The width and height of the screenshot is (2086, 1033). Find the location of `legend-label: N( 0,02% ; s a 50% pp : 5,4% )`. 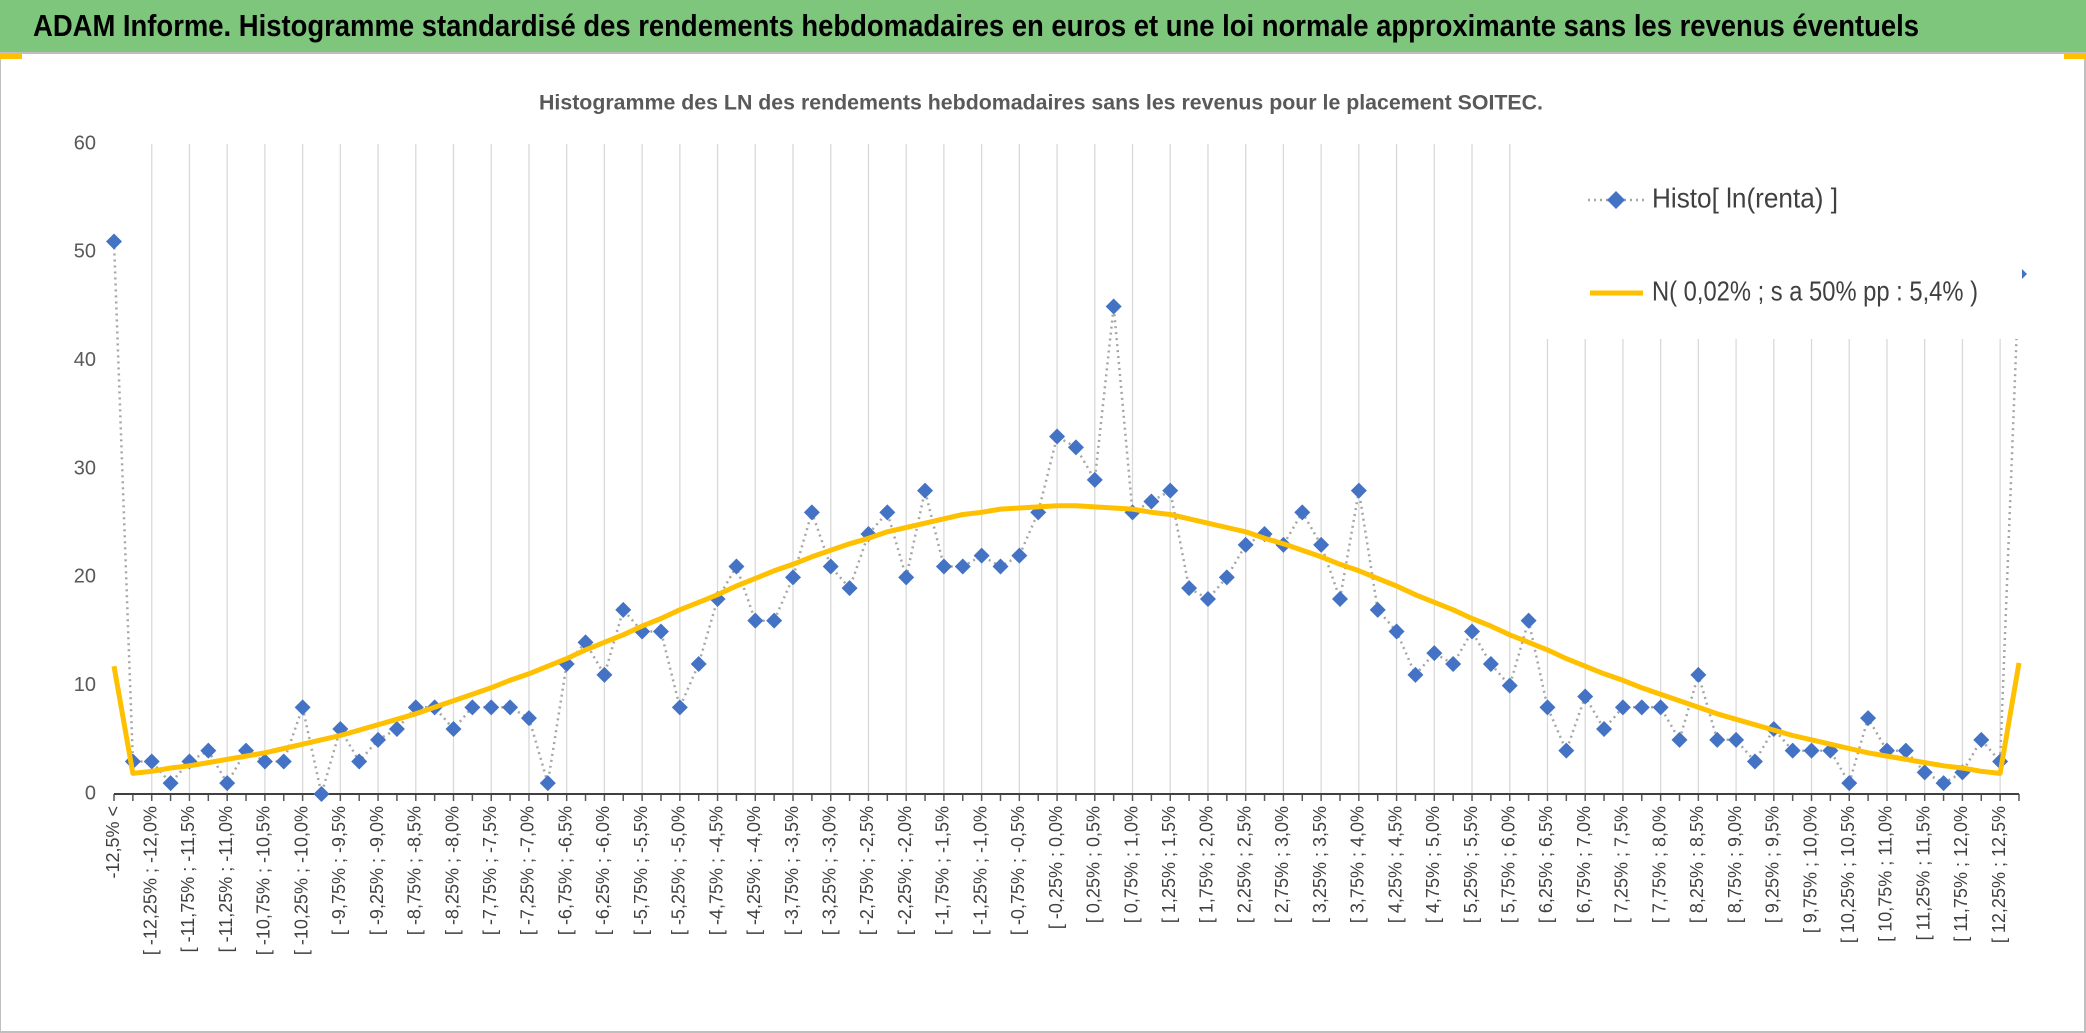

legend-label: N( 0,02% ; s a 50% pp : 5,4% ) is located at coordinates (1815, 290).